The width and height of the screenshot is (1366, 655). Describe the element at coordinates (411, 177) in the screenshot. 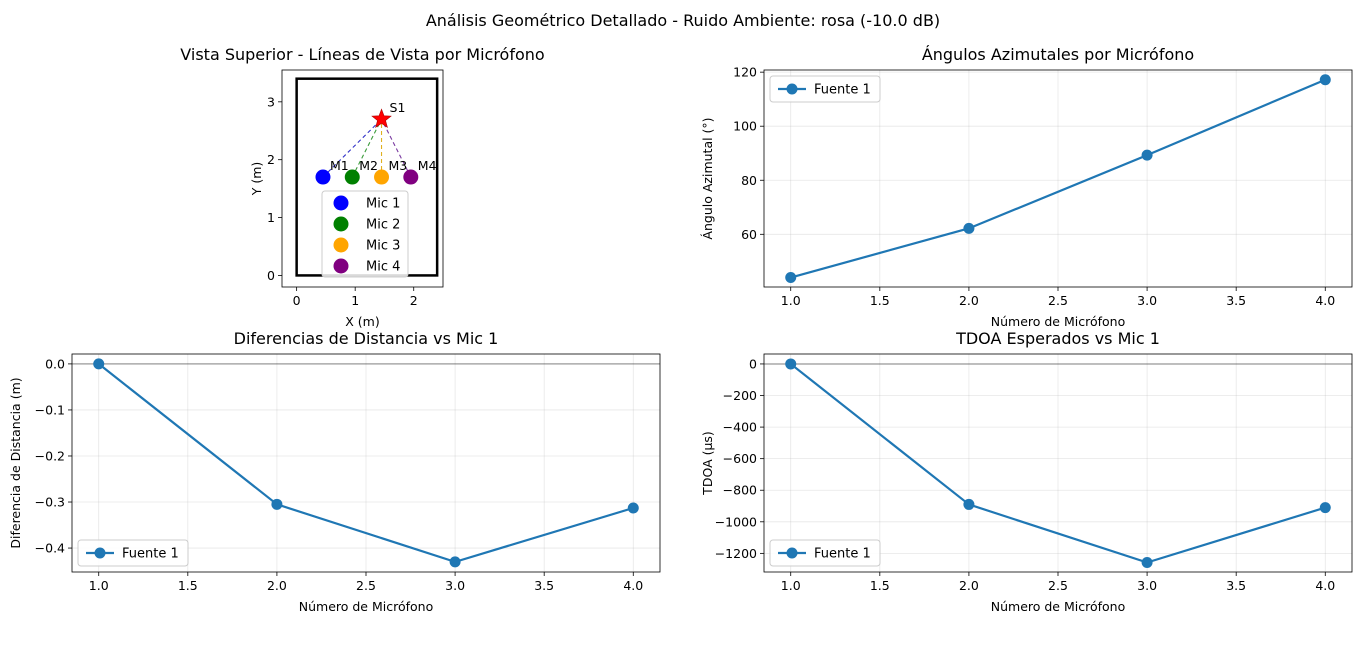

I see `mic-4-marker` at that location.